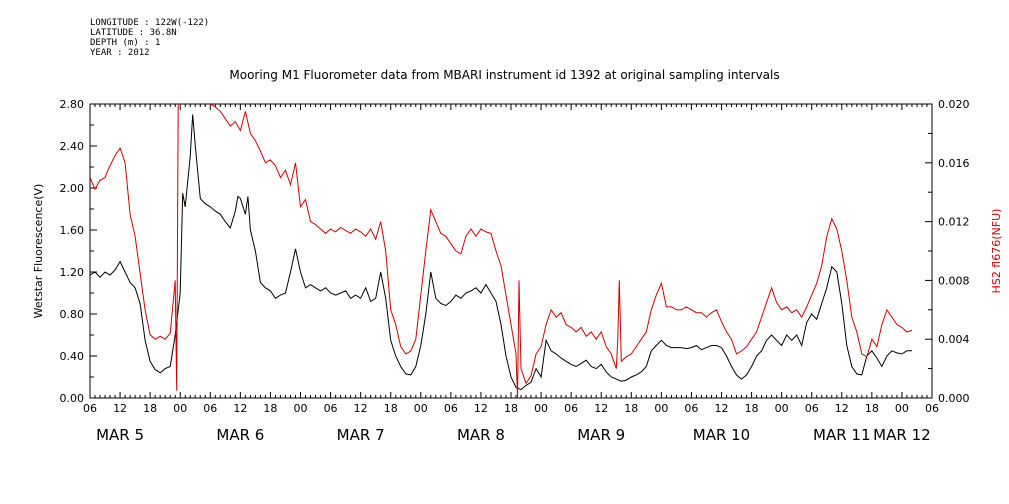 Image resolution: width=1009 pixels, height=504 pixels. What do you see at coordinates (120, 53) in the screenshot?
I see `meta-year: YEAR : 2012` at bounding box center [120, 53].